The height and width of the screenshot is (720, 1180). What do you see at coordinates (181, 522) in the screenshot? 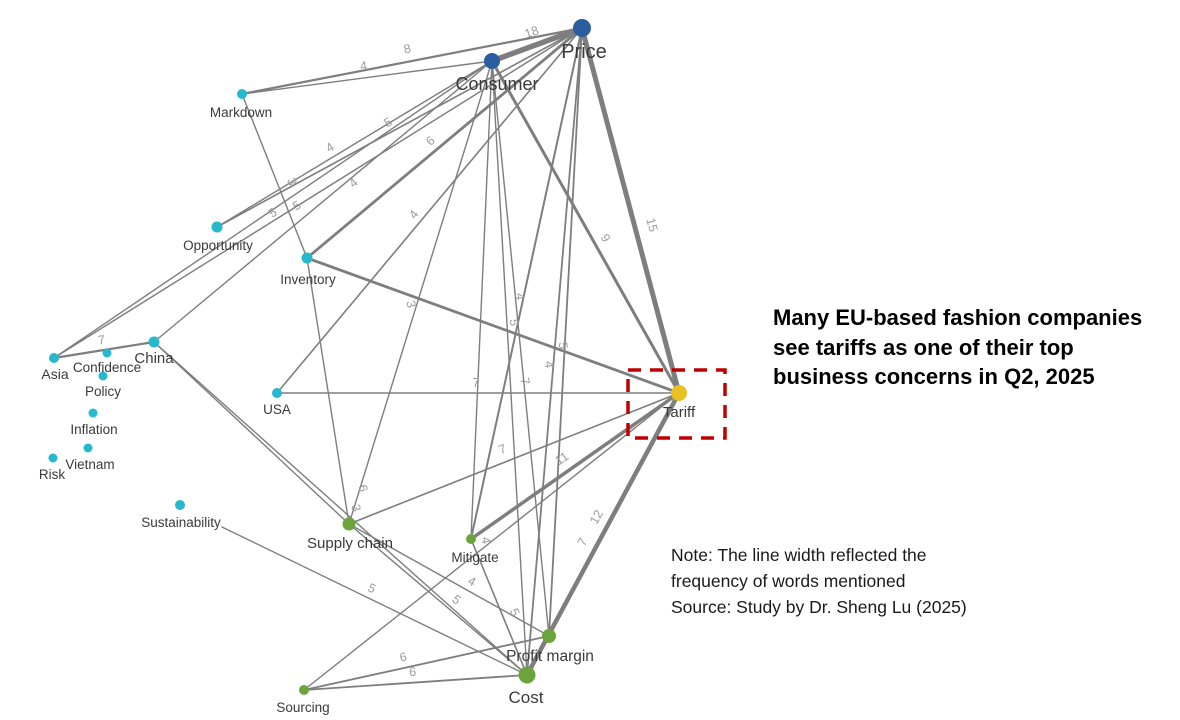
I see `node-label-sustainability: Sustainability` at bounding box center [181, 522].